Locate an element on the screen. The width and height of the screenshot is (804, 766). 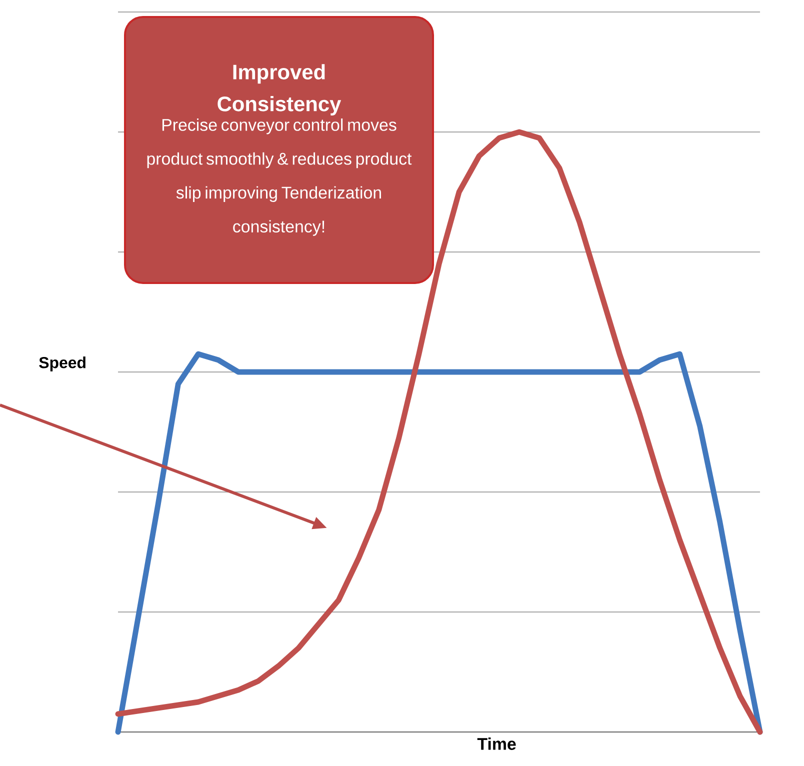
text: Improved Consistency is located at coordinates (280, 90).